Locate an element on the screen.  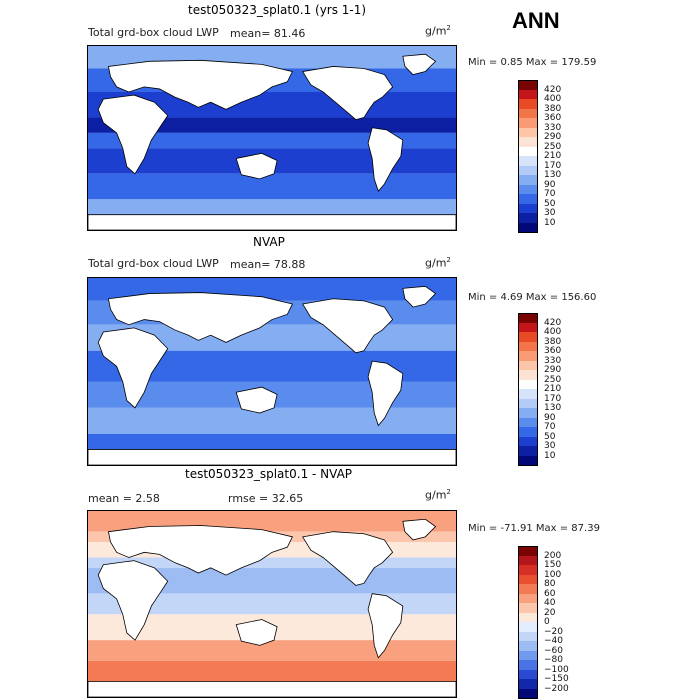
colorbar-tick-label: 60 is located at coordinates (550, 593).